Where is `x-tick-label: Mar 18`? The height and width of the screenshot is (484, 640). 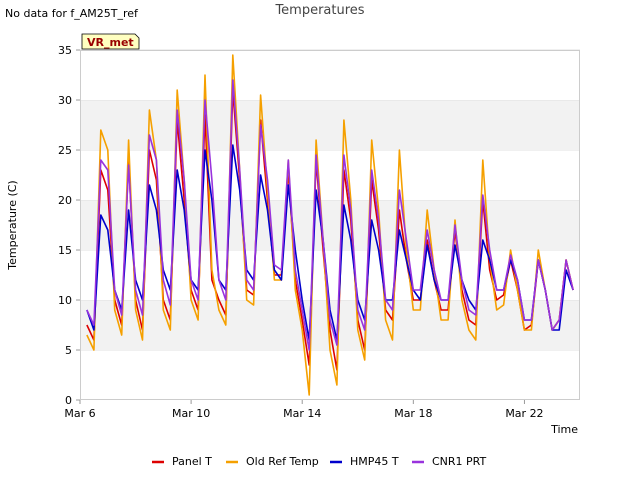
x-tick-label: Mar 18 is located at coordinates (413, 413).